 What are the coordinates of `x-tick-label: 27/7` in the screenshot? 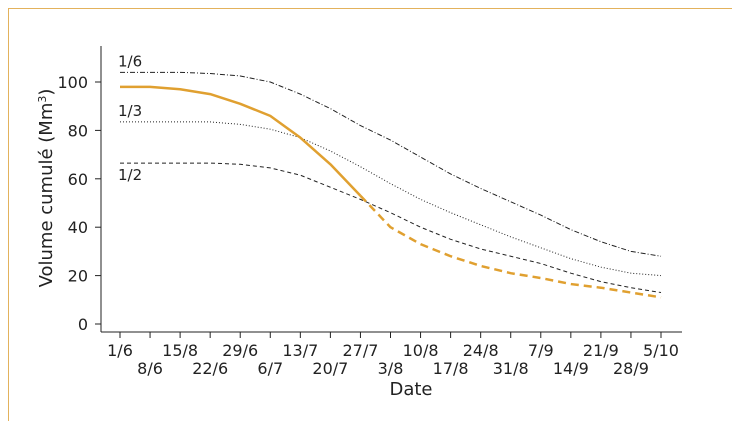 It's located at (360, 350).